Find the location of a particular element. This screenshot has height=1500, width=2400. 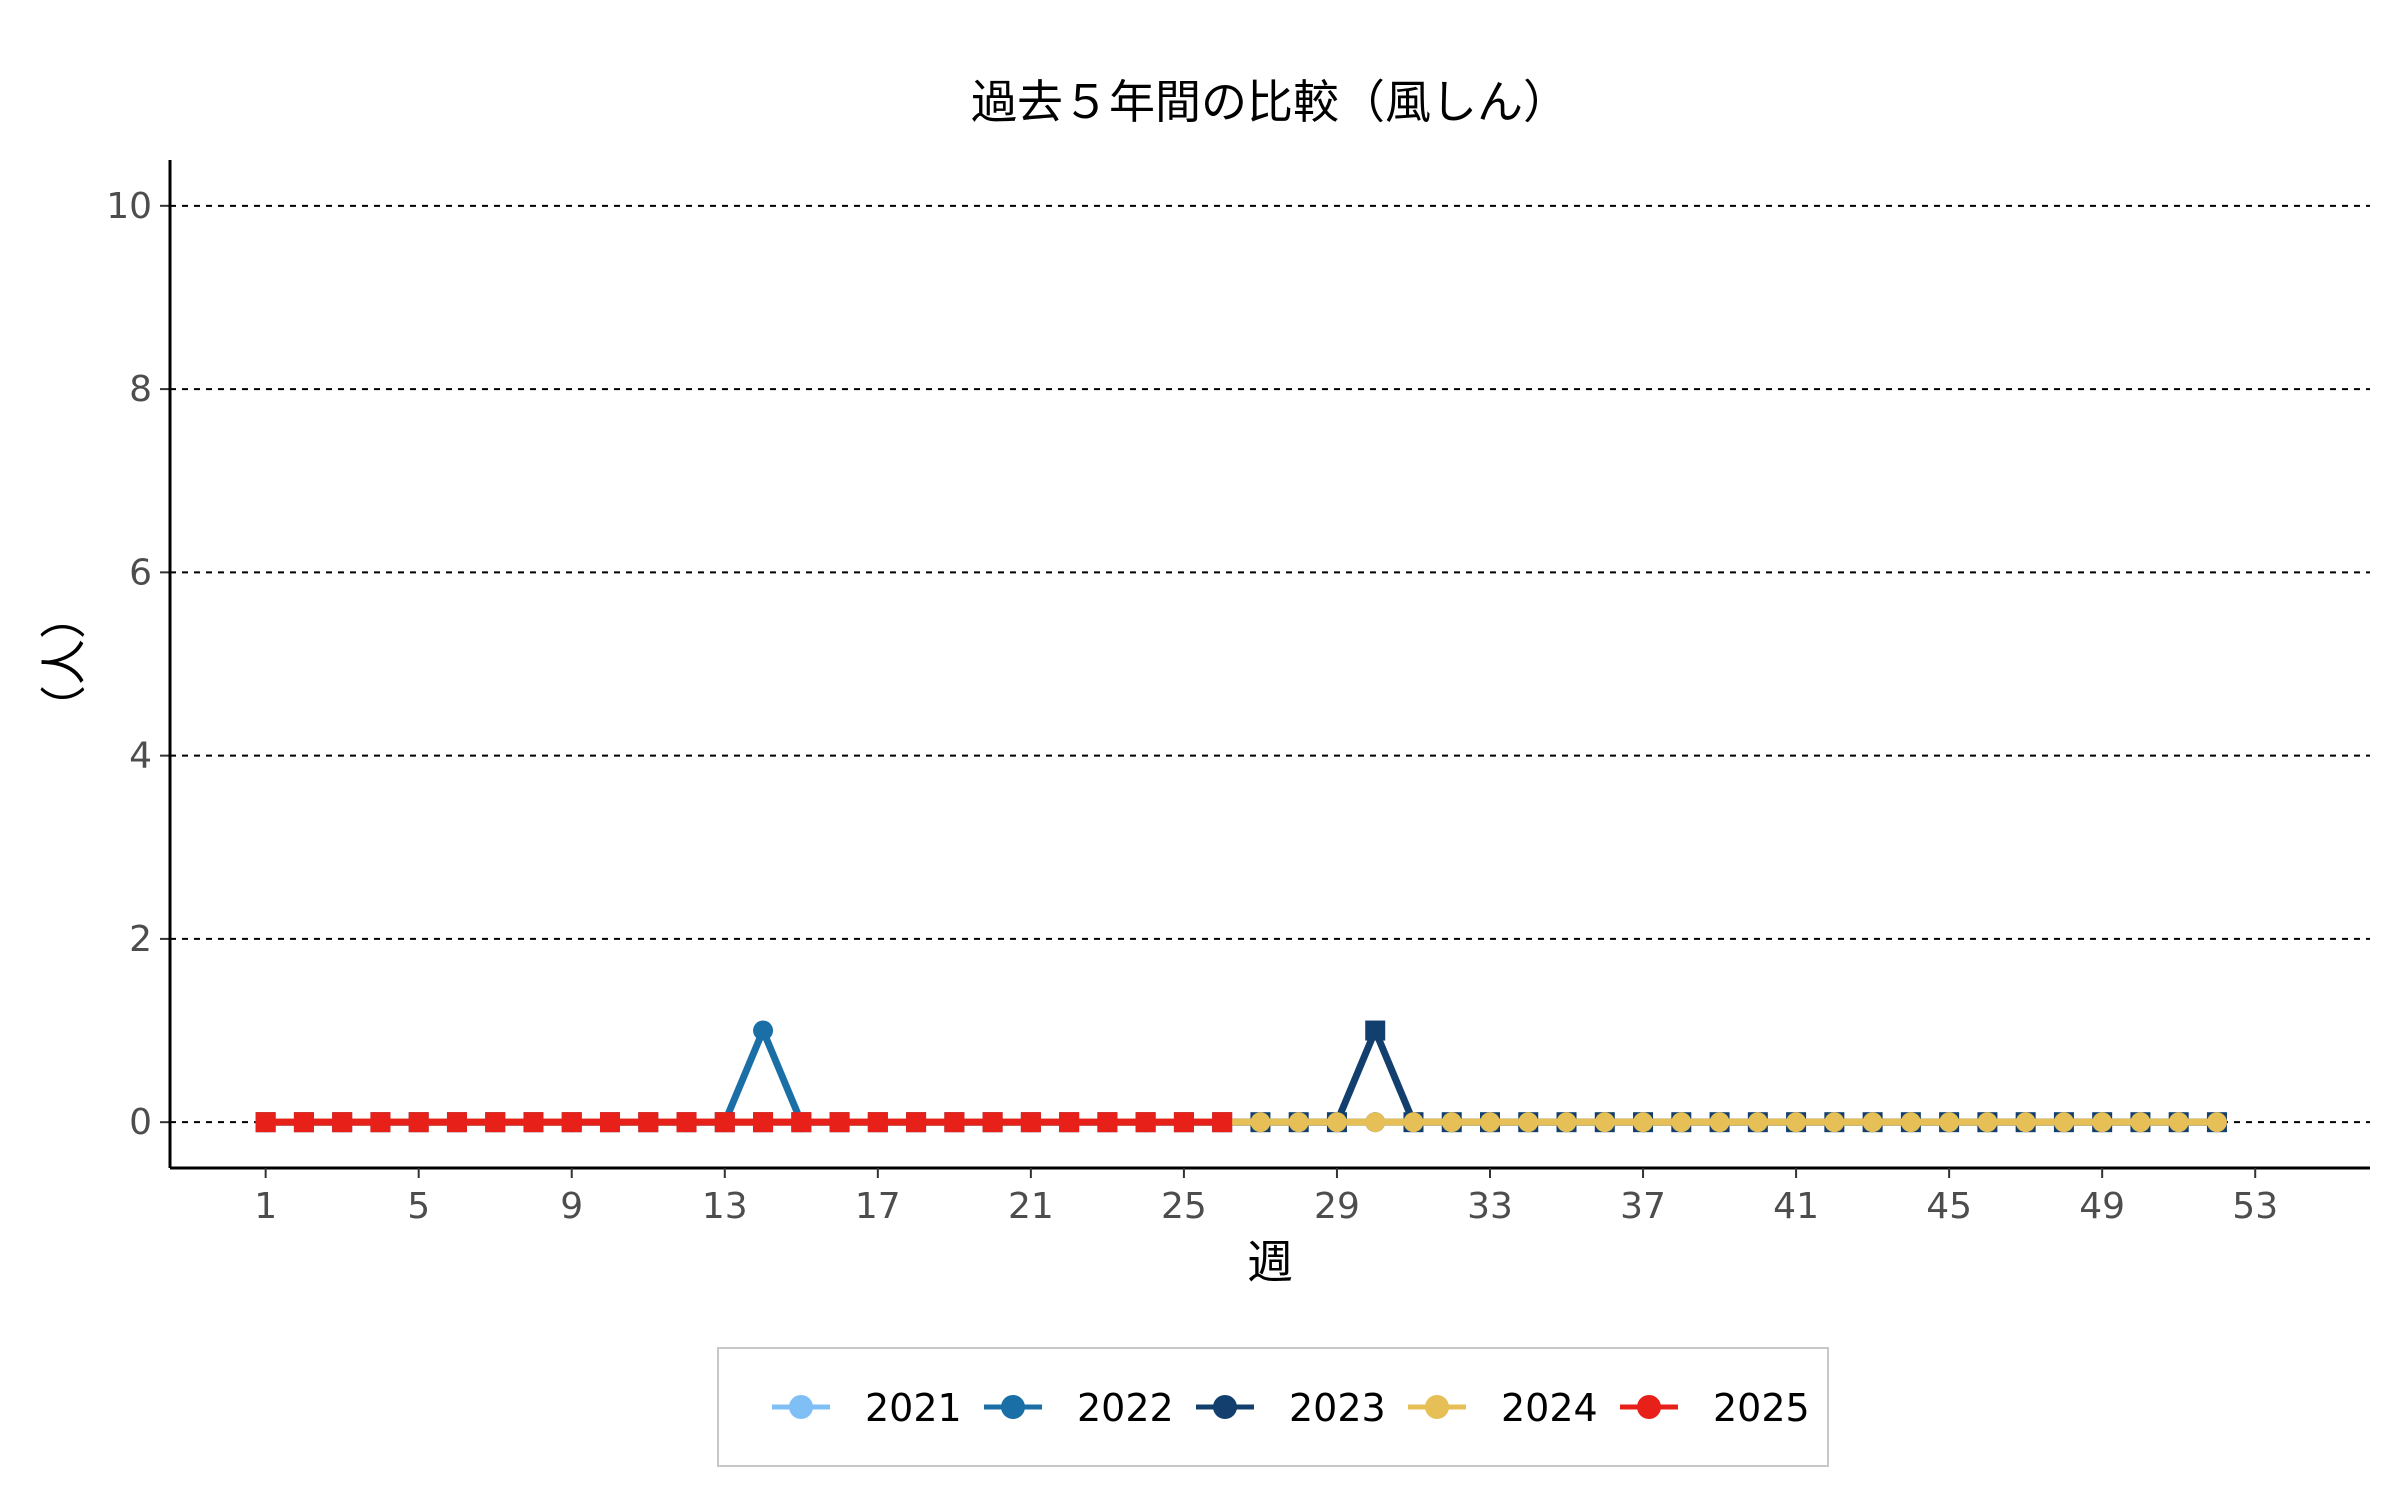

x-tick-label: 9 is located at coordinates (571, 1206).